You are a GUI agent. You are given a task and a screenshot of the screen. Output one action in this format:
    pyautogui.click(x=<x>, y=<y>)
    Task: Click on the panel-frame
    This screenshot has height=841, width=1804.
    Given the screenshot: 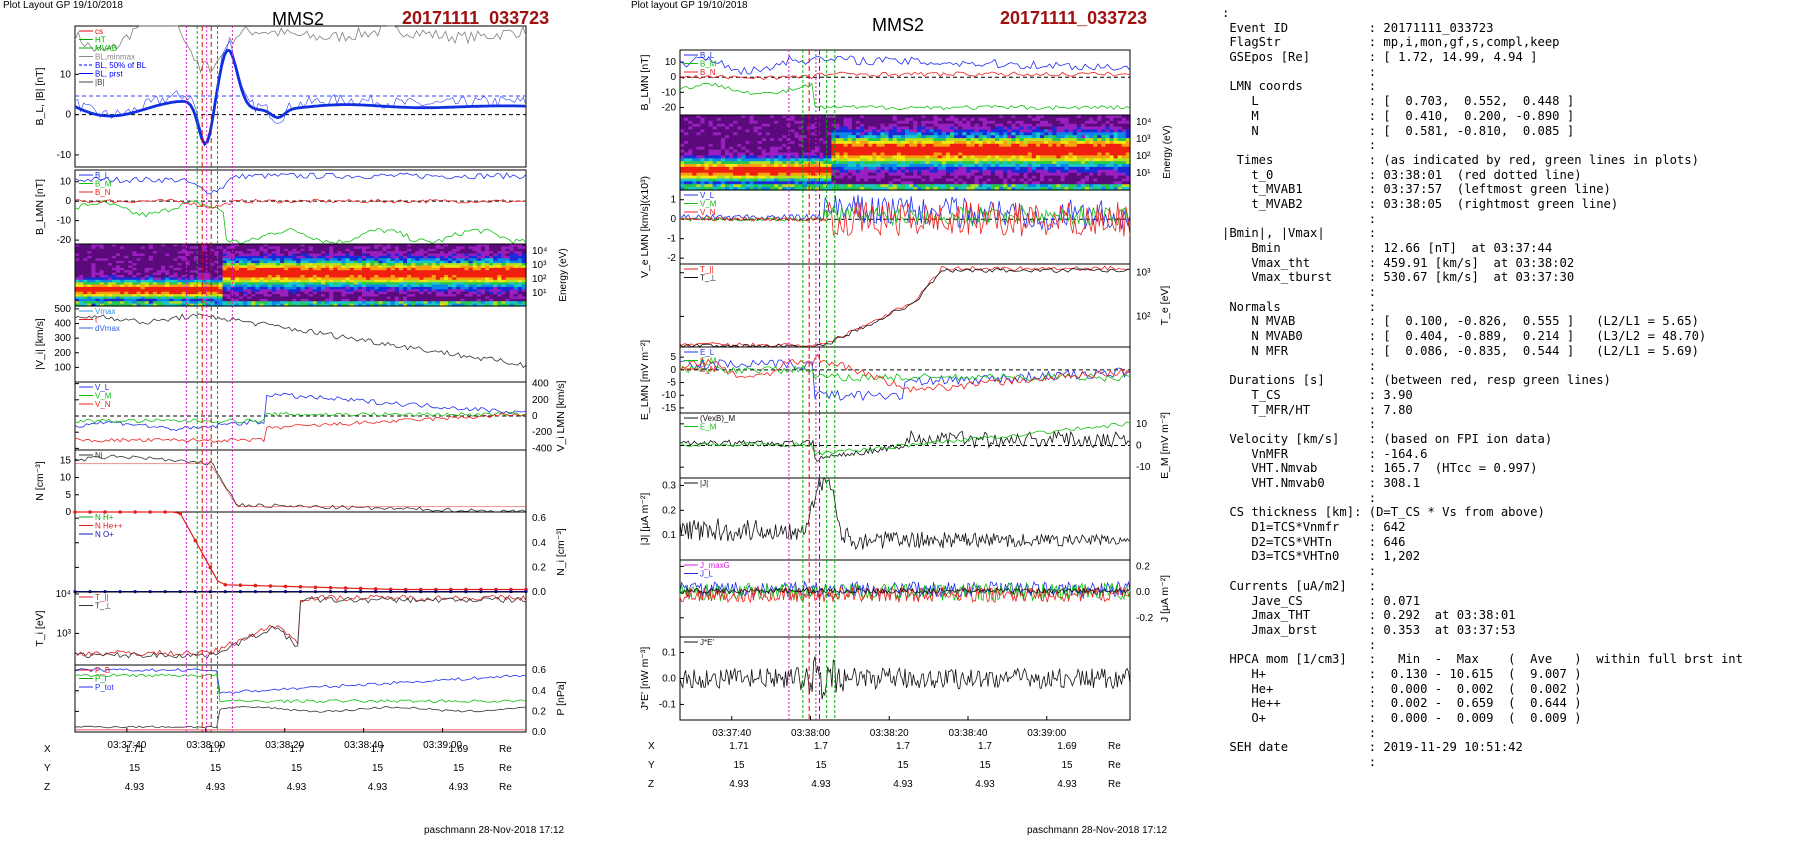 What is the action you would take?
    pyautogui.click(x=905, y=82)
    